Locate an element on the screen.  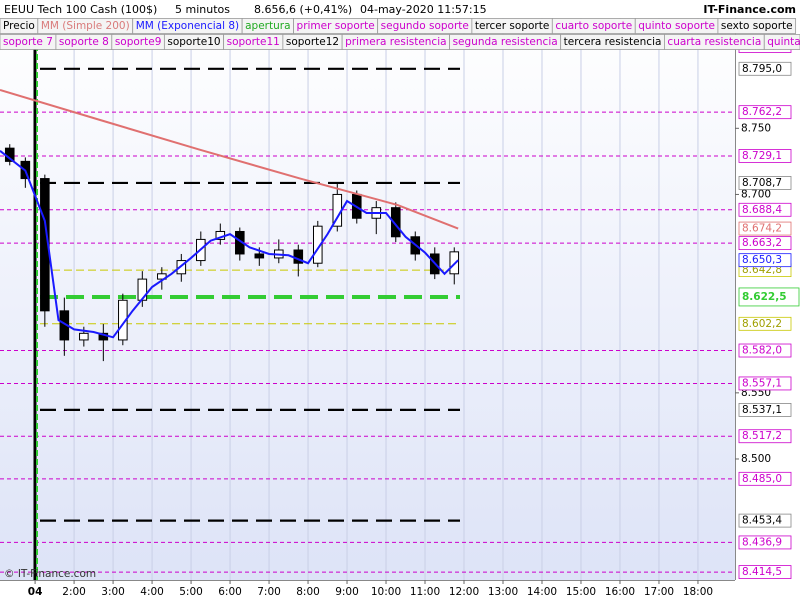
legend-entry: sexto soporte is located at coordinates (757, 26).